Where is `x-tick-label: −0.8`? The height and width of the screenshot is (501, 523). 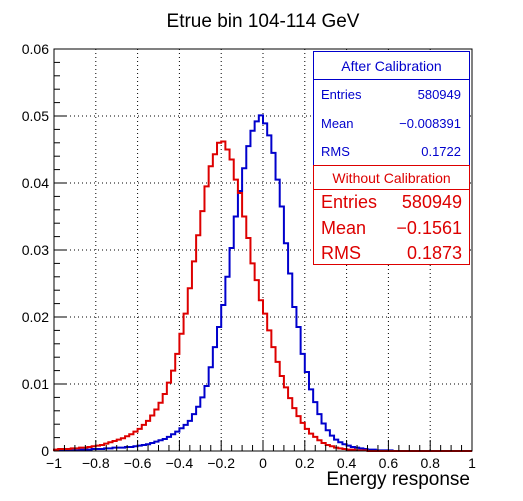
x-tick-label: −0.8 is located at coordinates (96, 463).